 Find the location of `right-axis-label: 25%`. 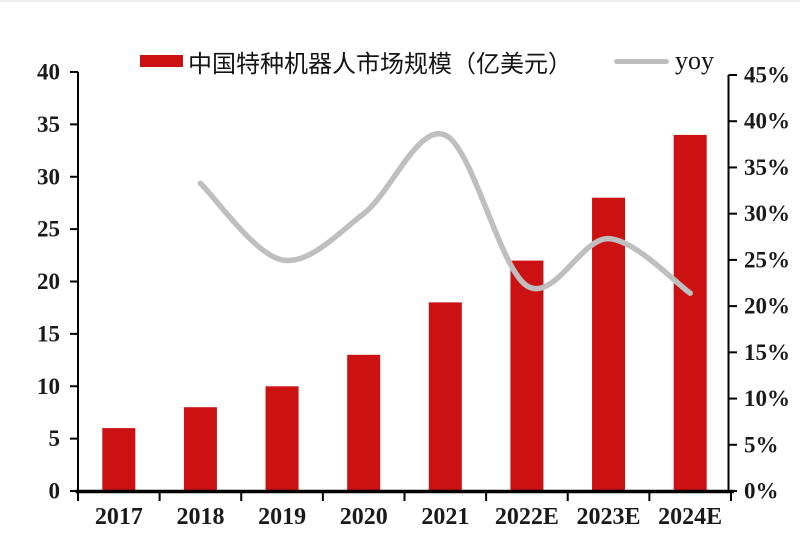

right-axis-label: 25% is located at coordinates (767, 259).